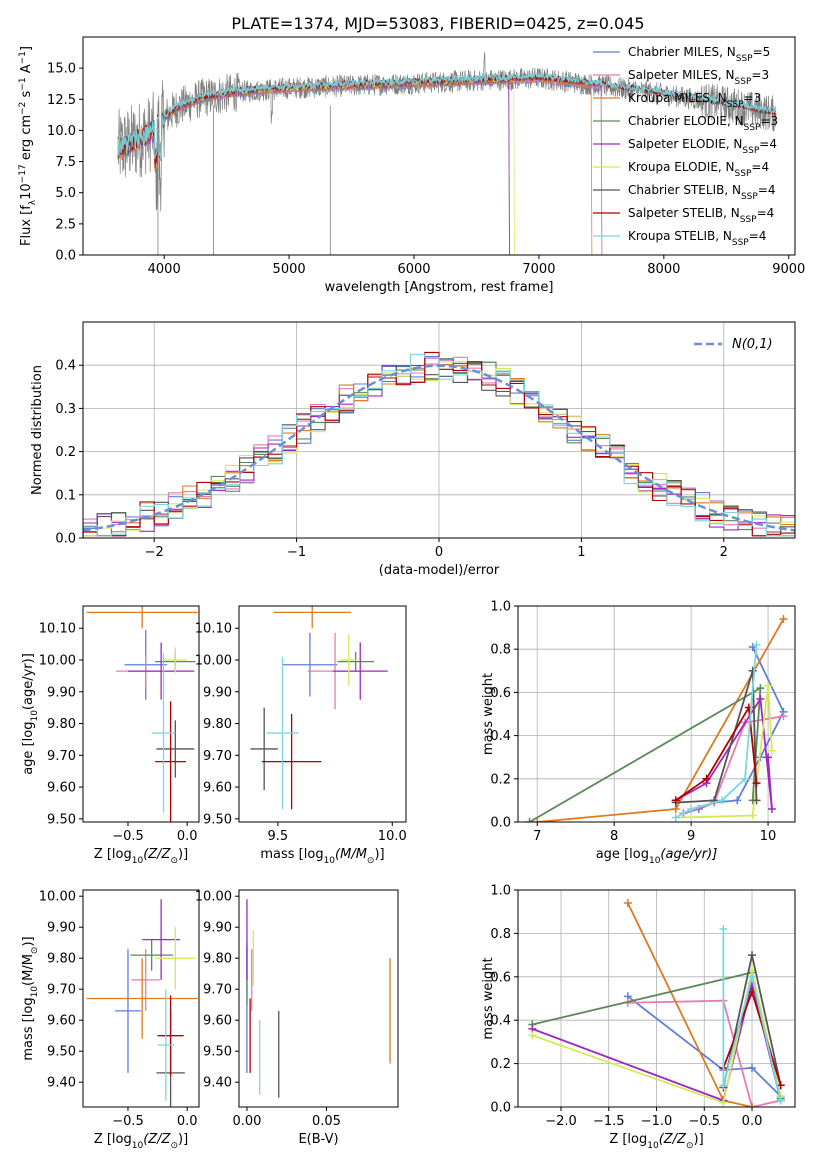 The width and height of the screenshot is (819, 1170). What do you see at coordinates (65, 224) in the screenshot?
I see `y-tick-label: 2.5` at bounding box center [65, 224].